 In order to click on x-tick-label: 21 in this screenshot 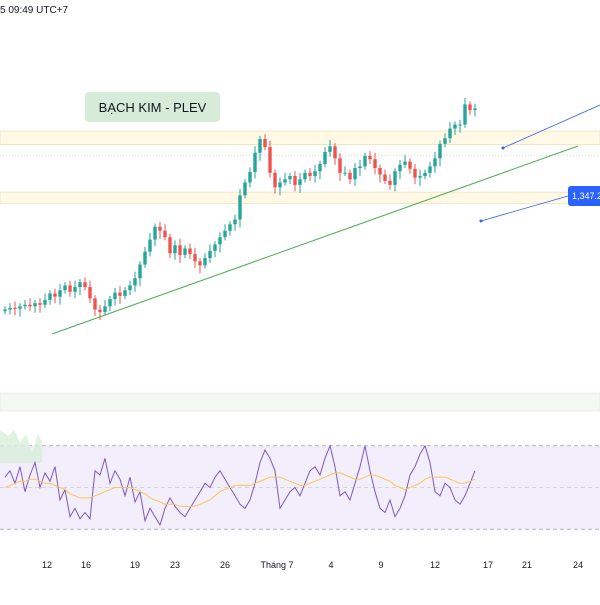, I will do `click(527, 565)`.